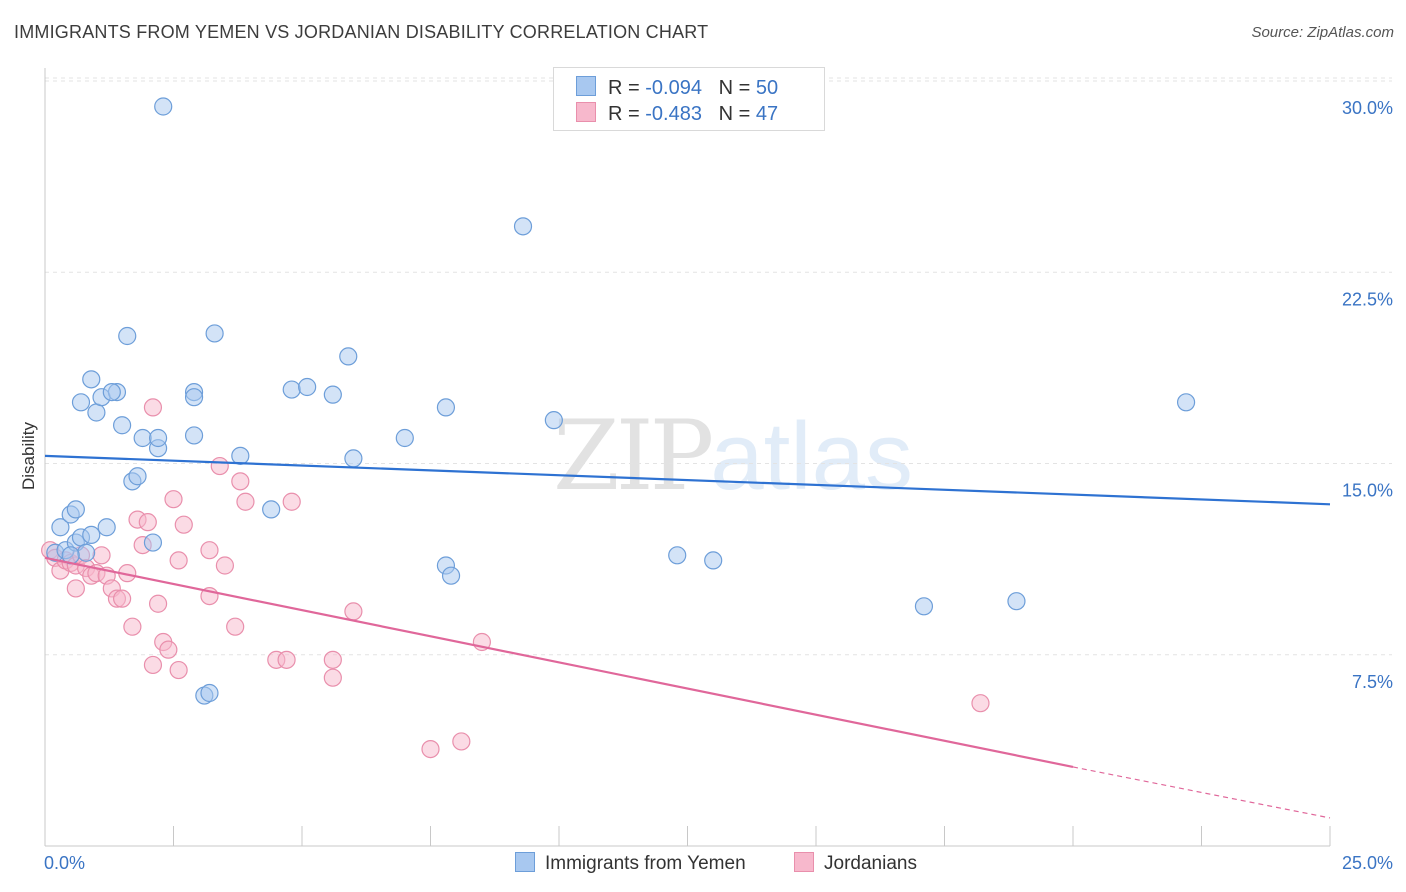 Image resolution: width=1406 pixels, height=892 pixels. Describe the element at coordinates (645, 863) in the screenshot. I see `legend-label-yemen: Immigrants from Yemen` at that location.